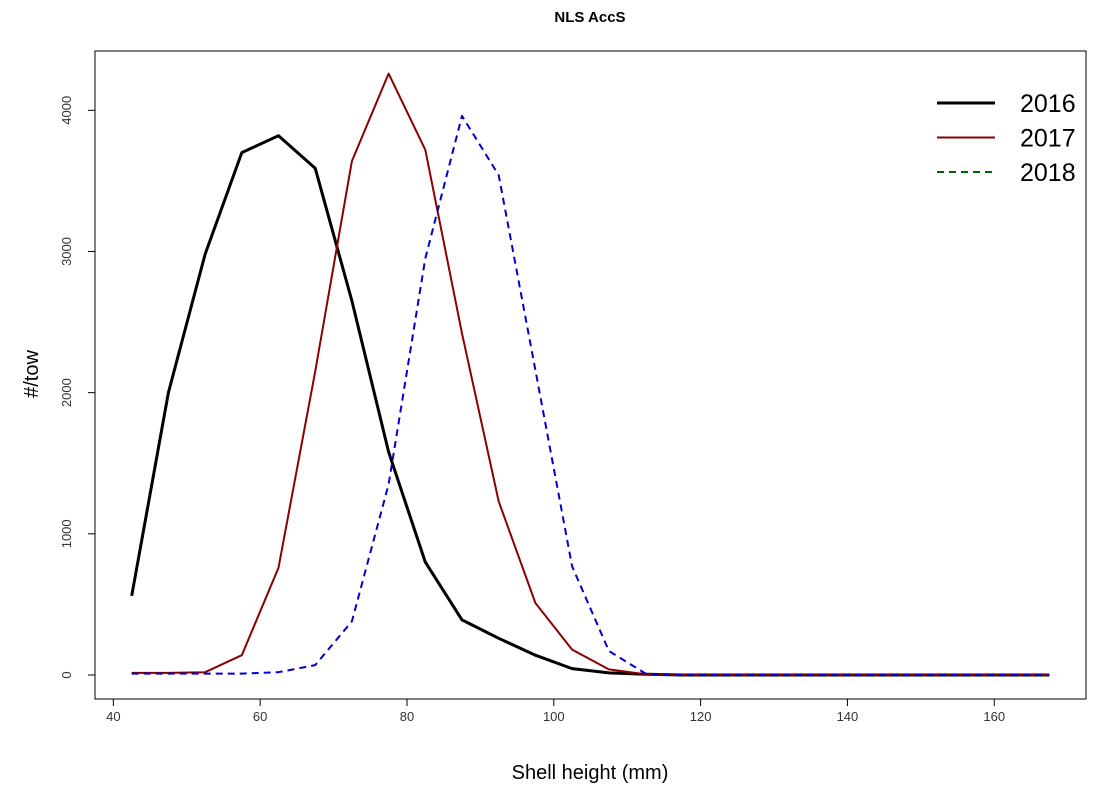 This screenshot has width=1097, height=786. I want to click on legend-label: 2017, so click(1048, 139).